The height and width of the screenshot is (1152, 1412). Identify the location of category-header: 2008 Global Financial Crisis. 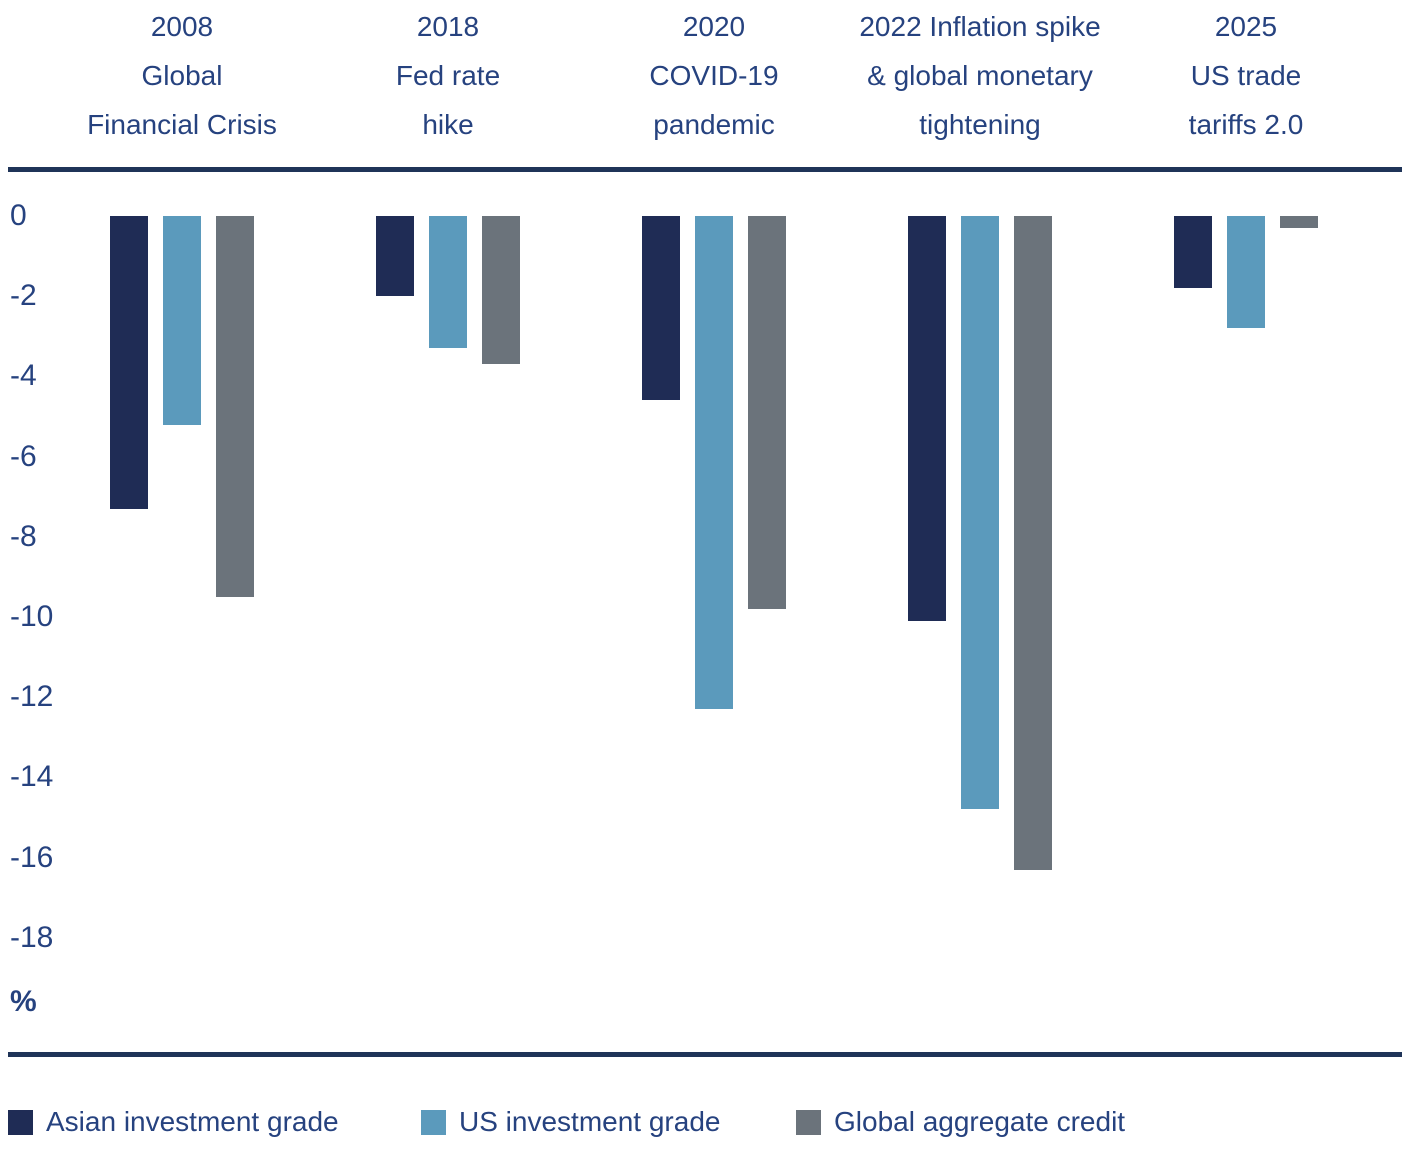
(182, 75).